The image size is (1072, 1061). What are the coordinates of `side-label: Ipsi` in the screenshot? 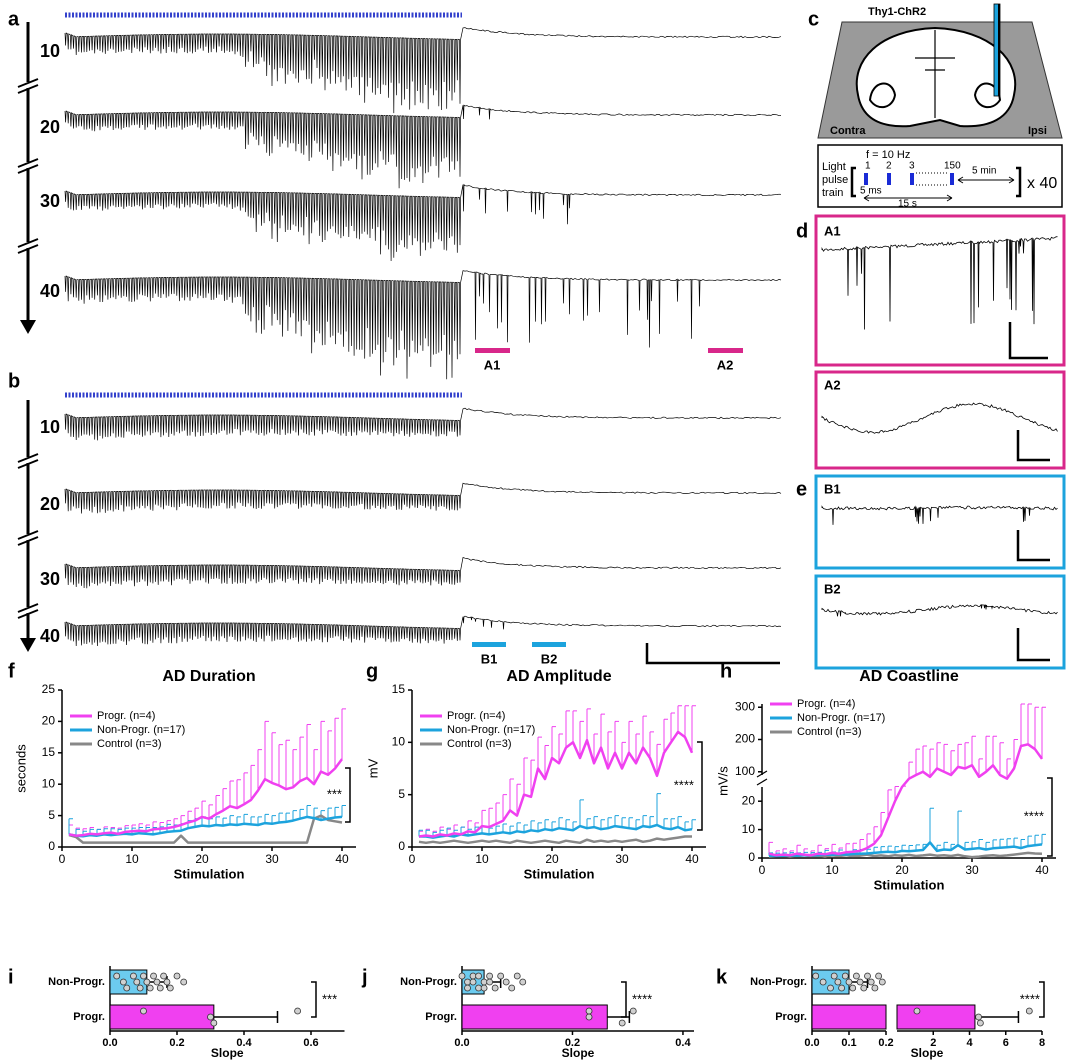 It's located at (1037, 131).